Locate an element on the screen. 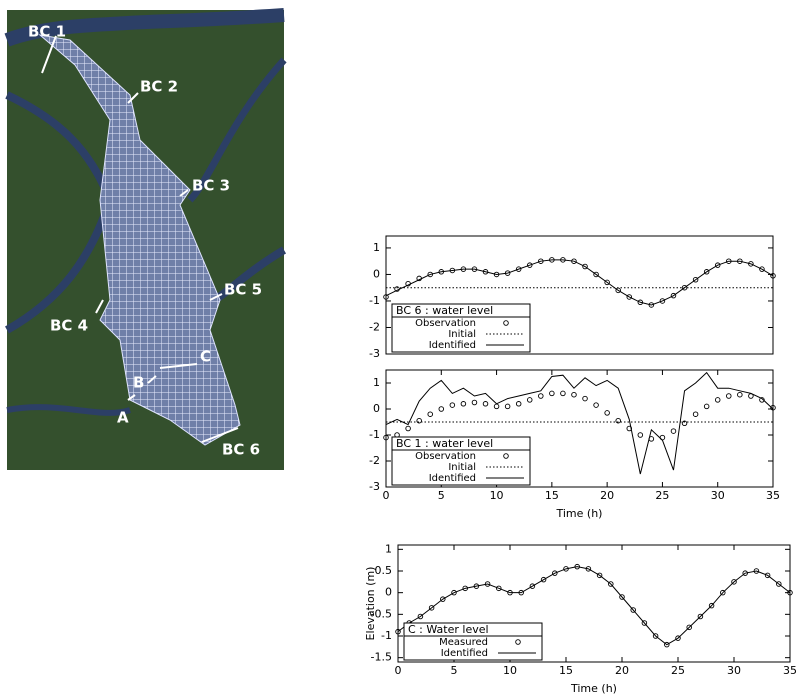 Image resolution: width=800 pixels, height=698 pixels. x-tick-label: 5 is located at coordinates (441, 495).